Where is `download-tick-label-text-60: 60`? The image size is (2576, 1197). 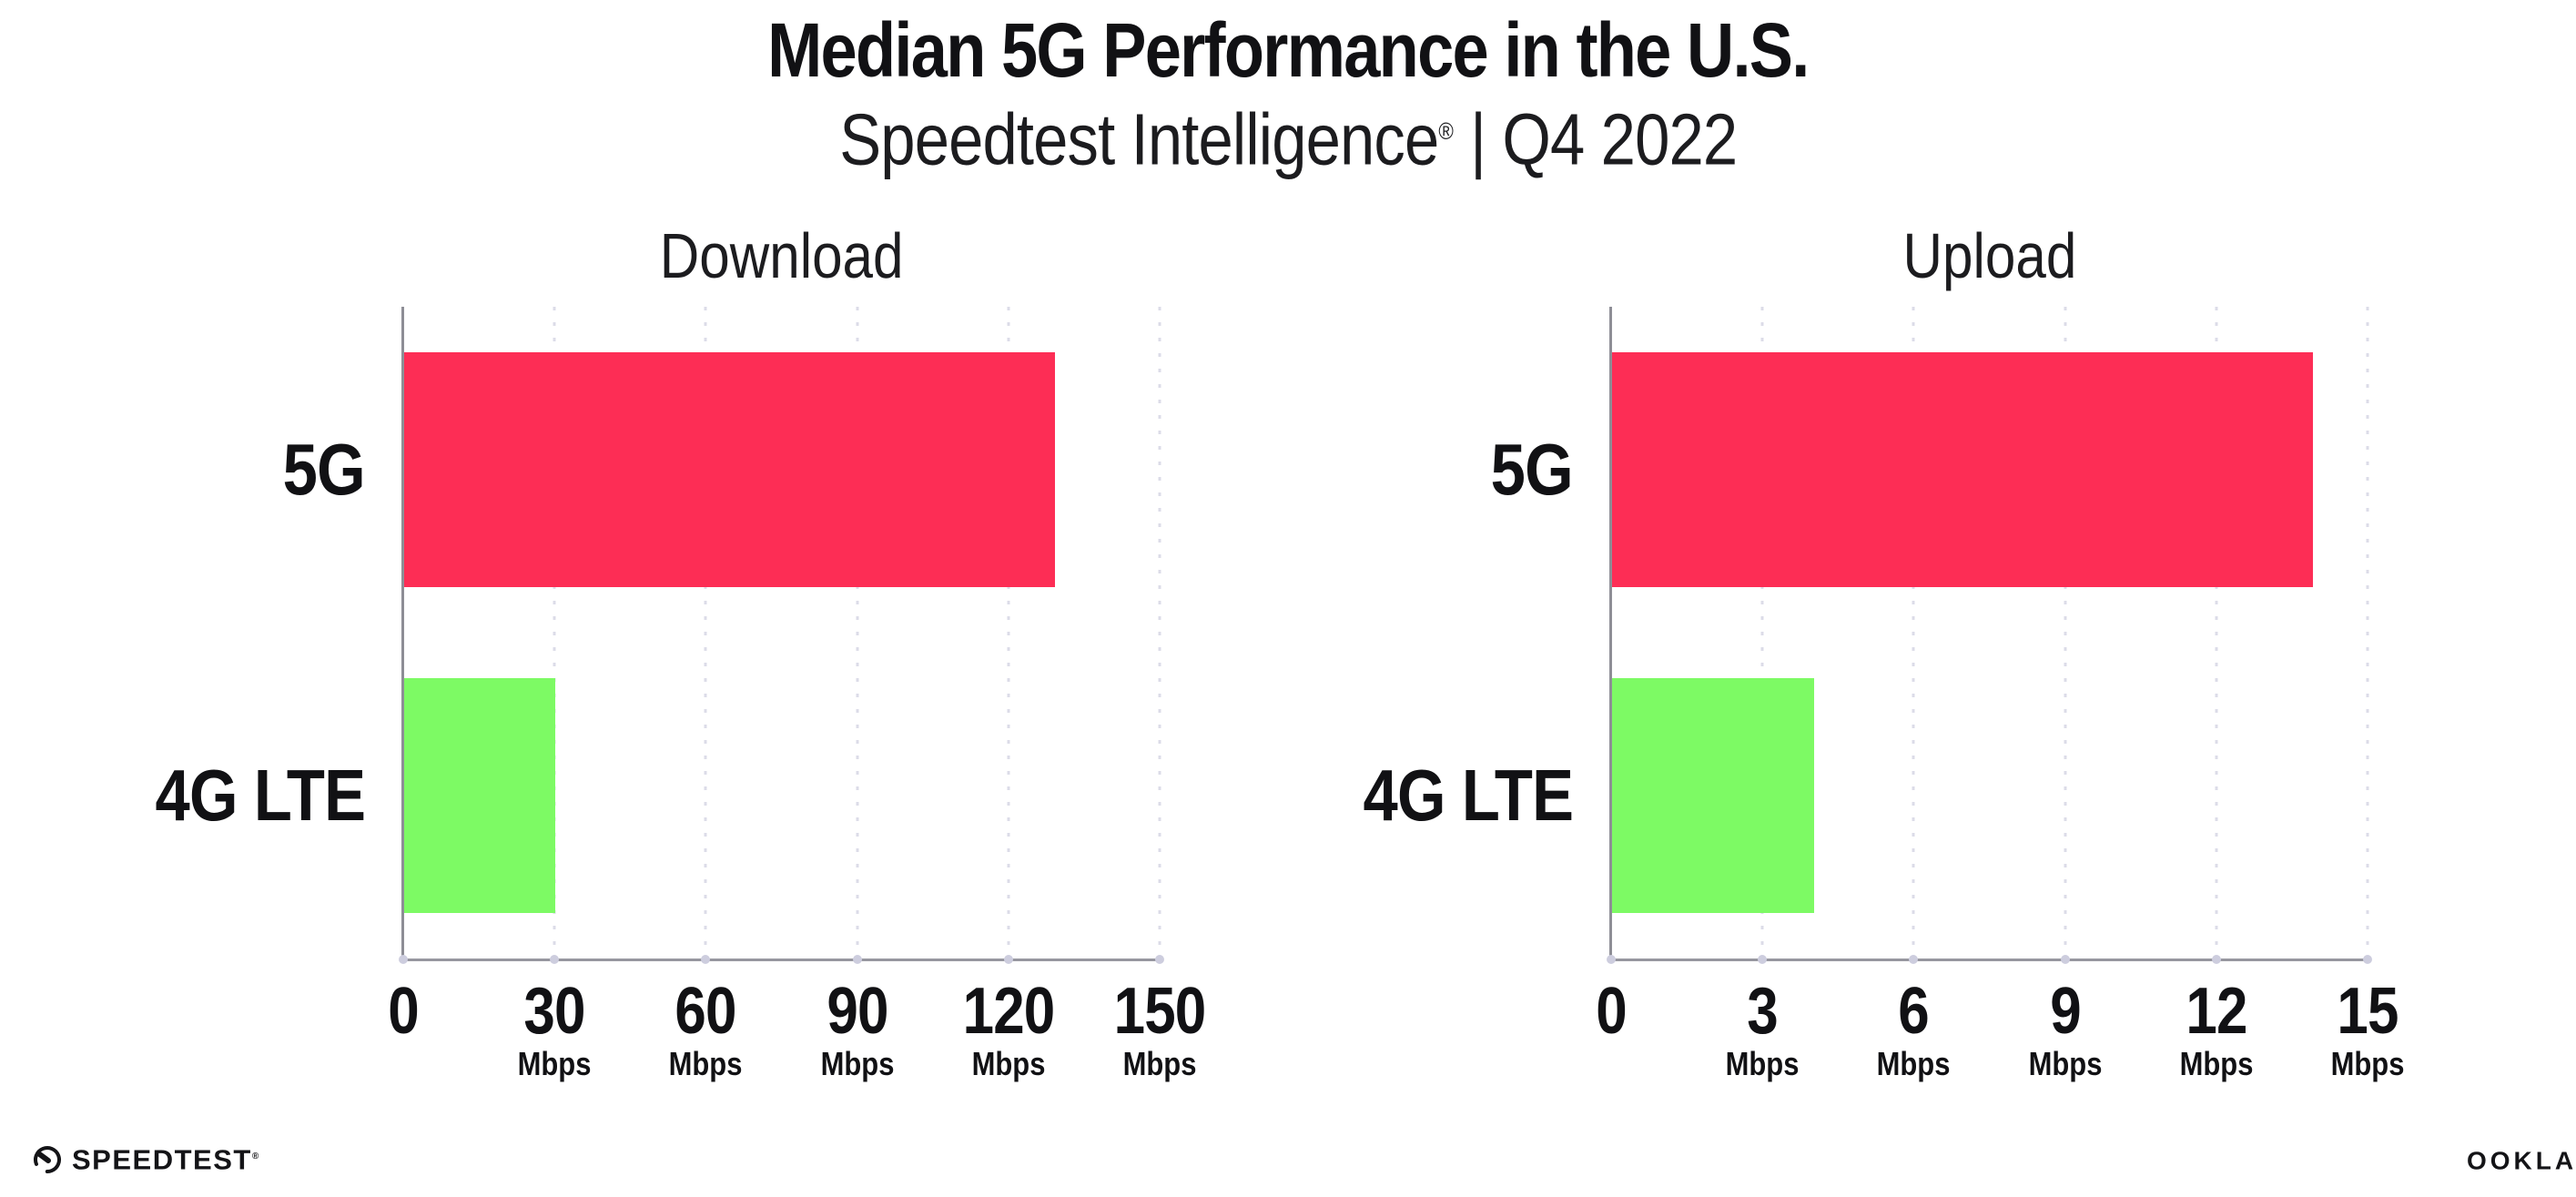
download-tick-label-text-60: 60 is located at coordinates (705, 1011).